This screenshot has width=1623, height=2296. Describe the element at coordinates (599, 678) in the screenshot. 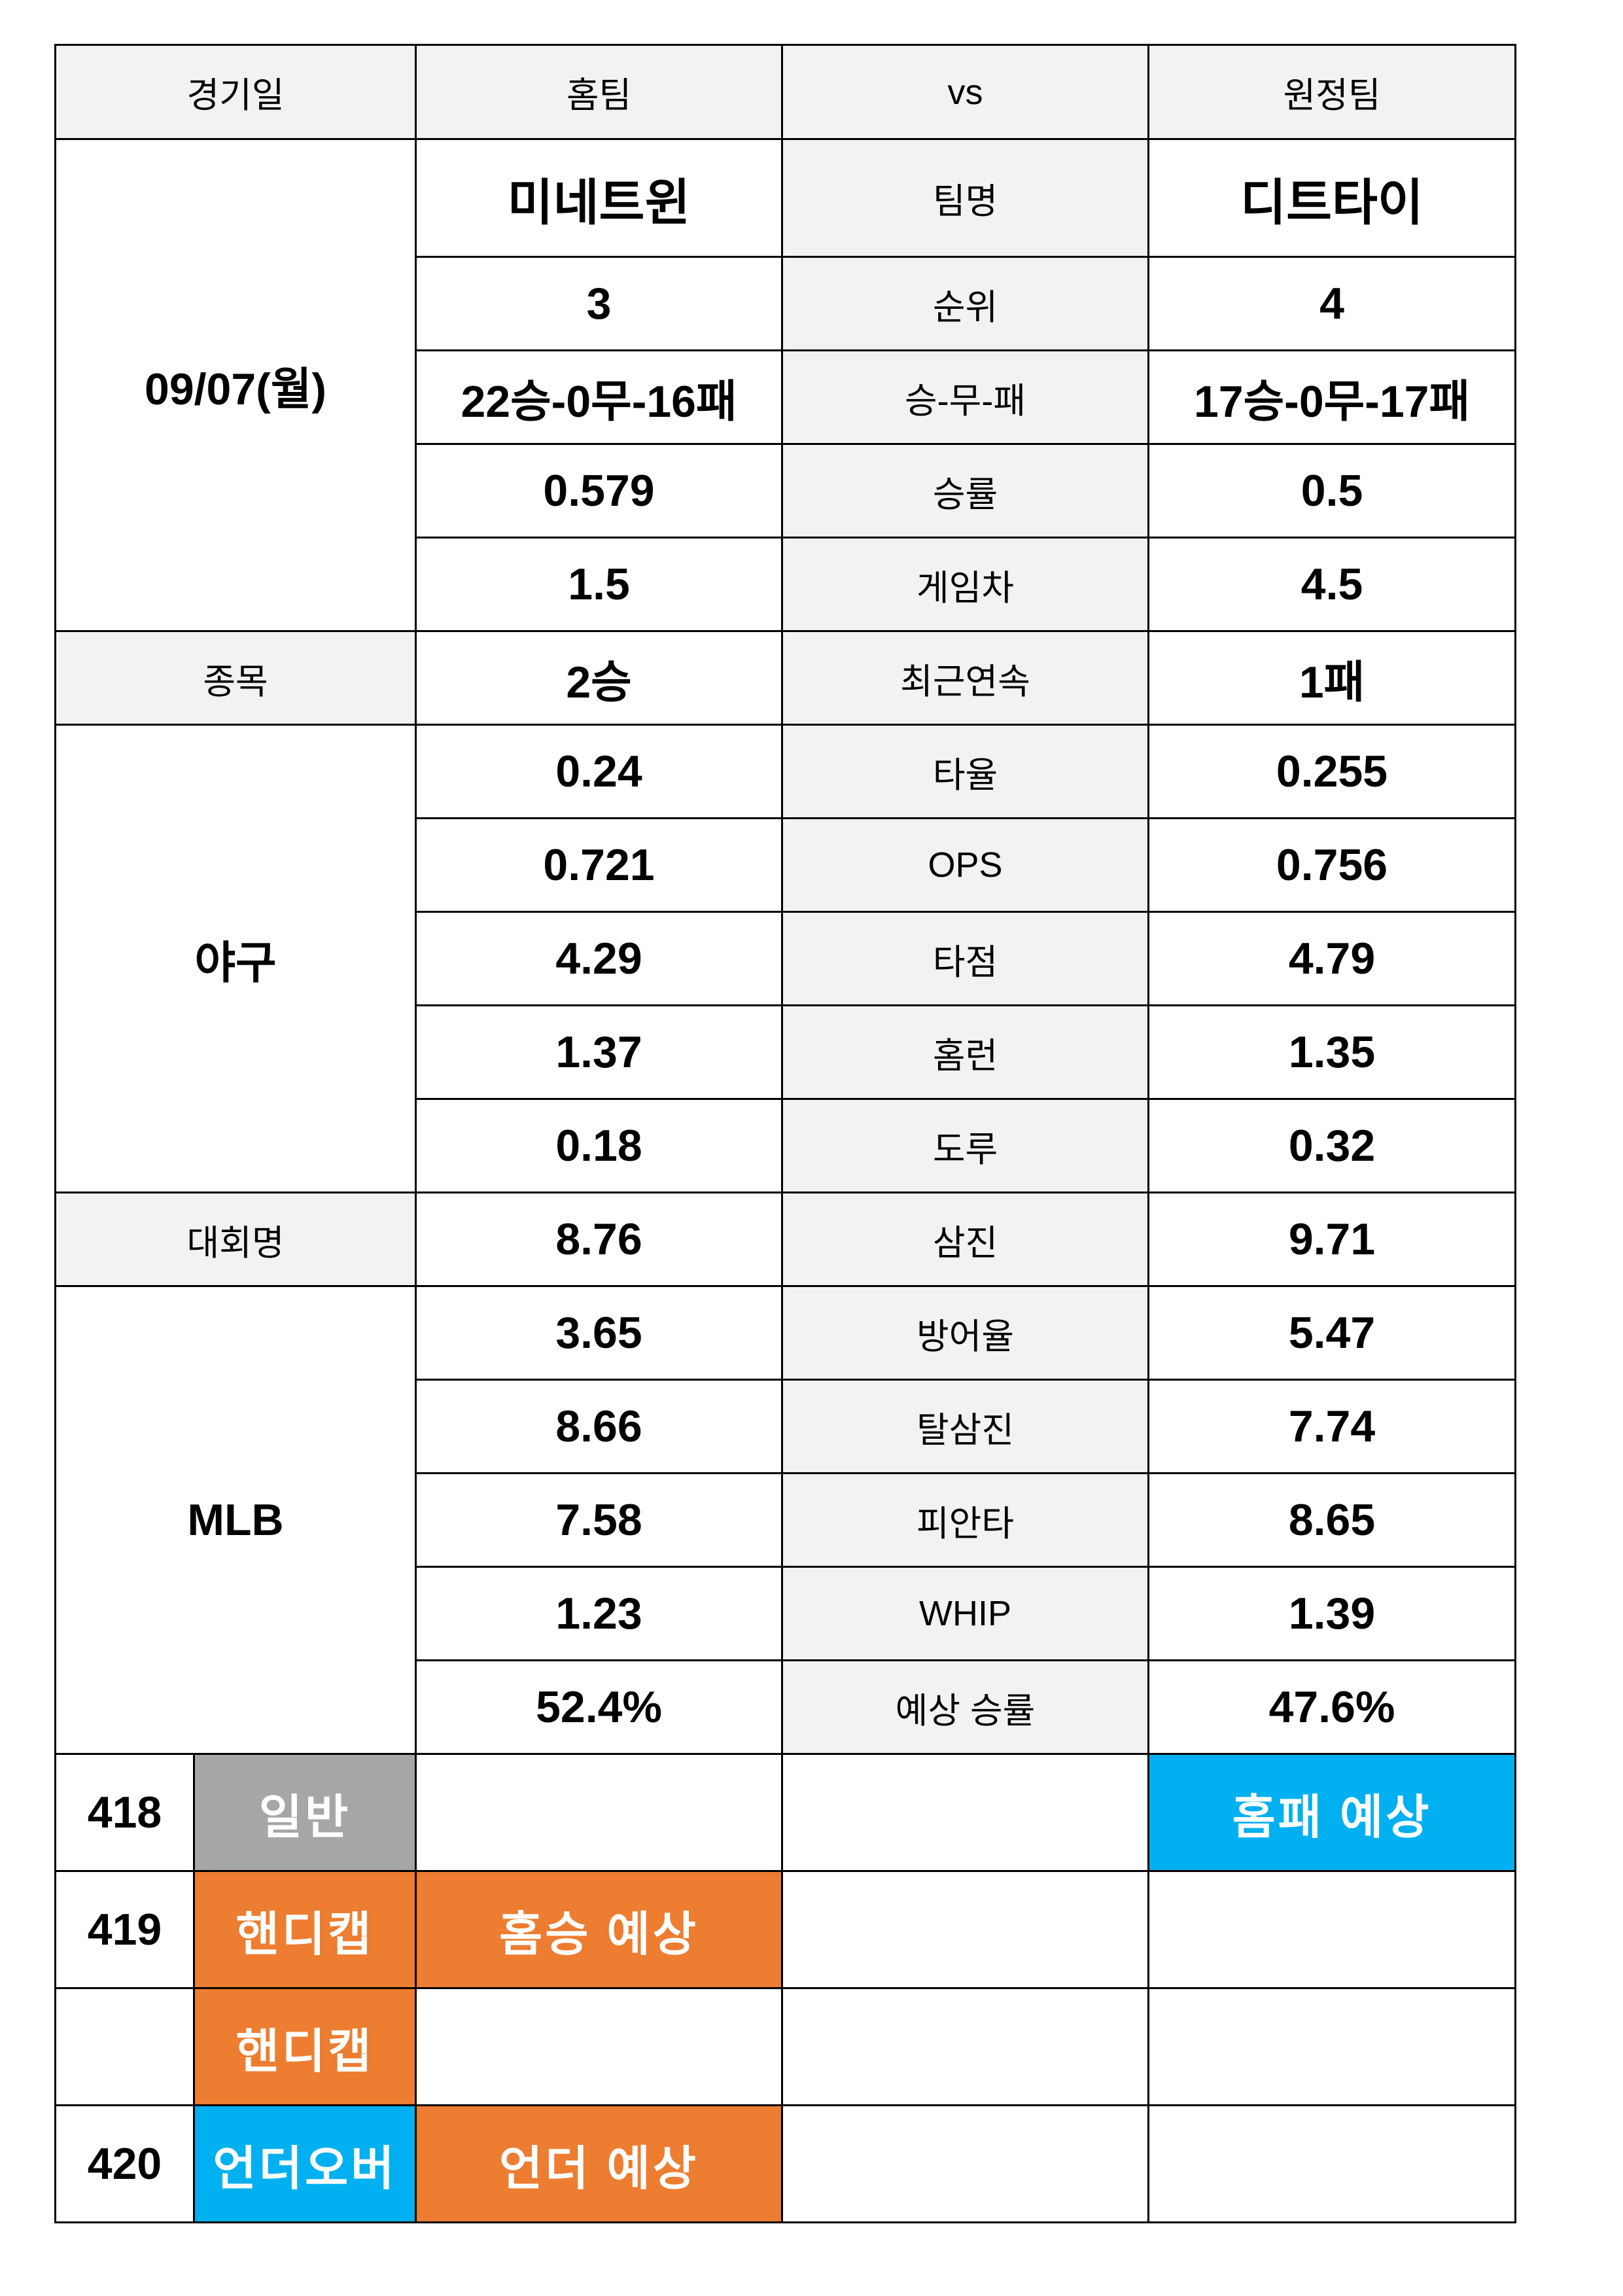

I see `home-value: 2승` at that location.